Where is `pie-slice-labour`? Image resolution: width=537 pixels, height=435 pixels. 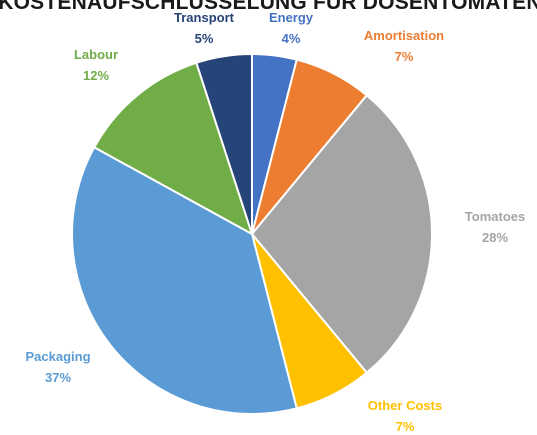 pie-slice-labour is located at coordinates (173, 149).